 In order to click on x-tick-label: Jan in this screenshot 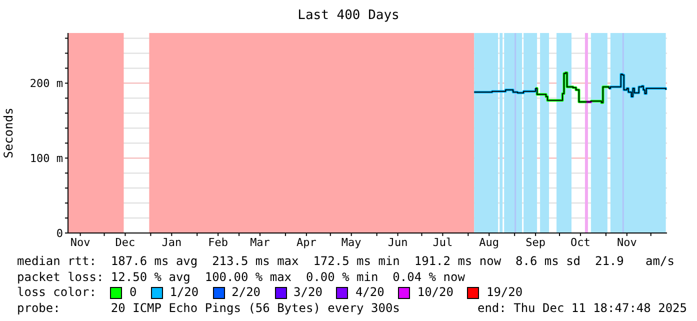, I will do `click(172, 242)`.